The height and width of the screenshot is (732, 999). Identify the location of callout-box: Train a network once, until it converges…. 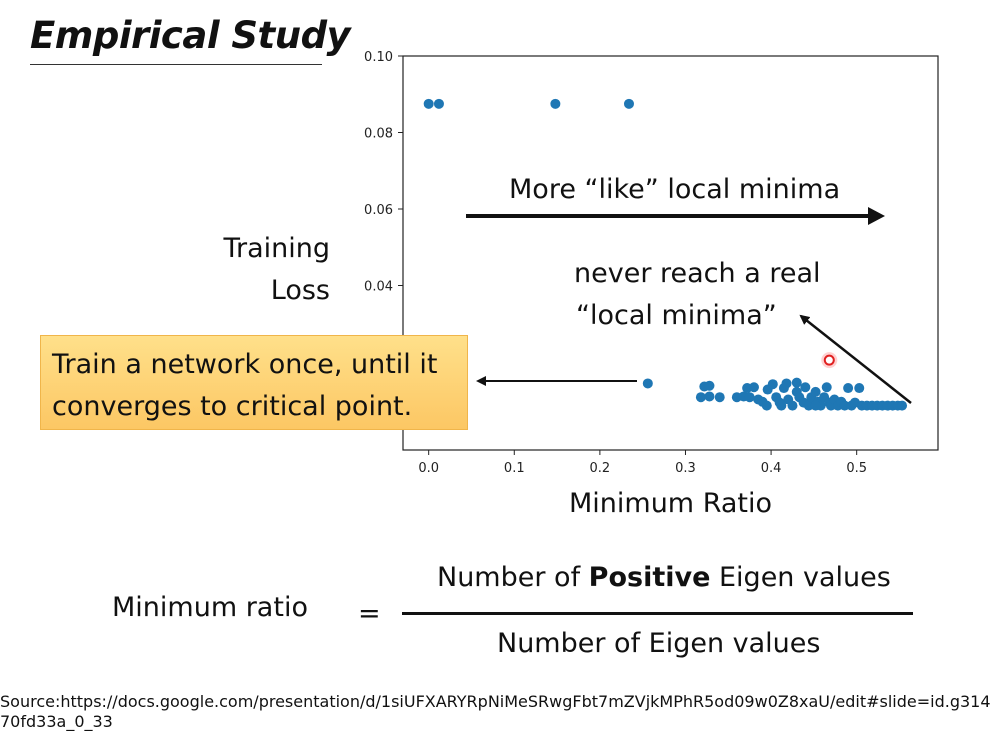
(254, 382).